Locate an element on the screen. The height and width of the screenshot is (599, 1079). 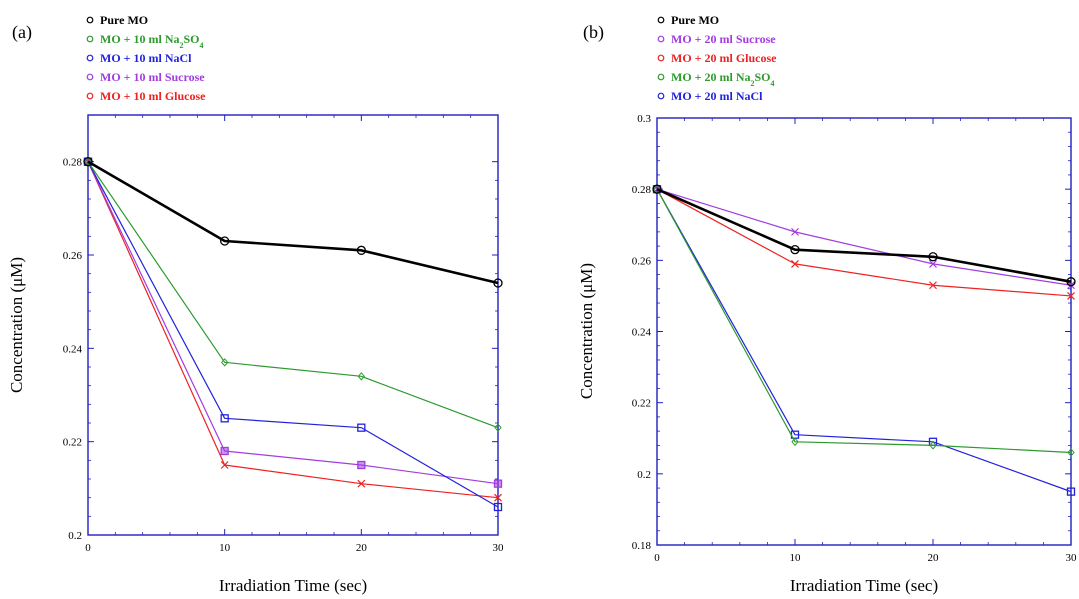
legend-item: MO + 20 ml NaCl is located at coordinates (710, 96).